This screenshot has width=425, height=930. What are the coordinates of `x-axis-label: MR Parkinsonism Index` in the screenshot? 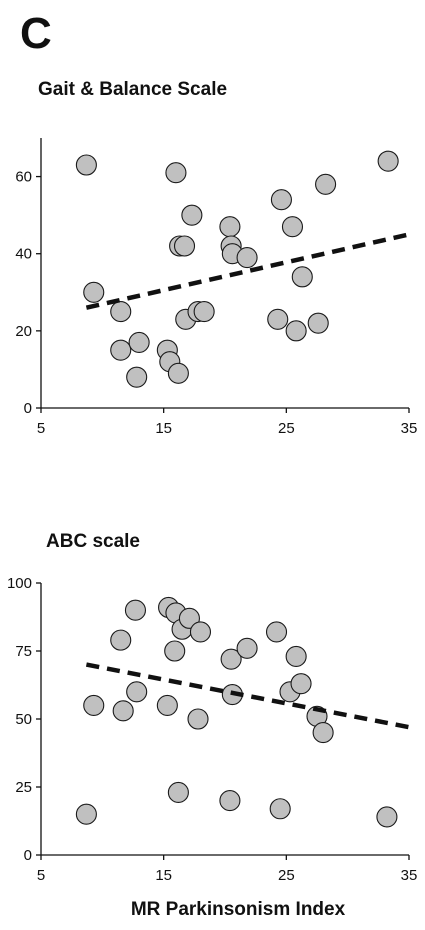 It's located at (238, 909).